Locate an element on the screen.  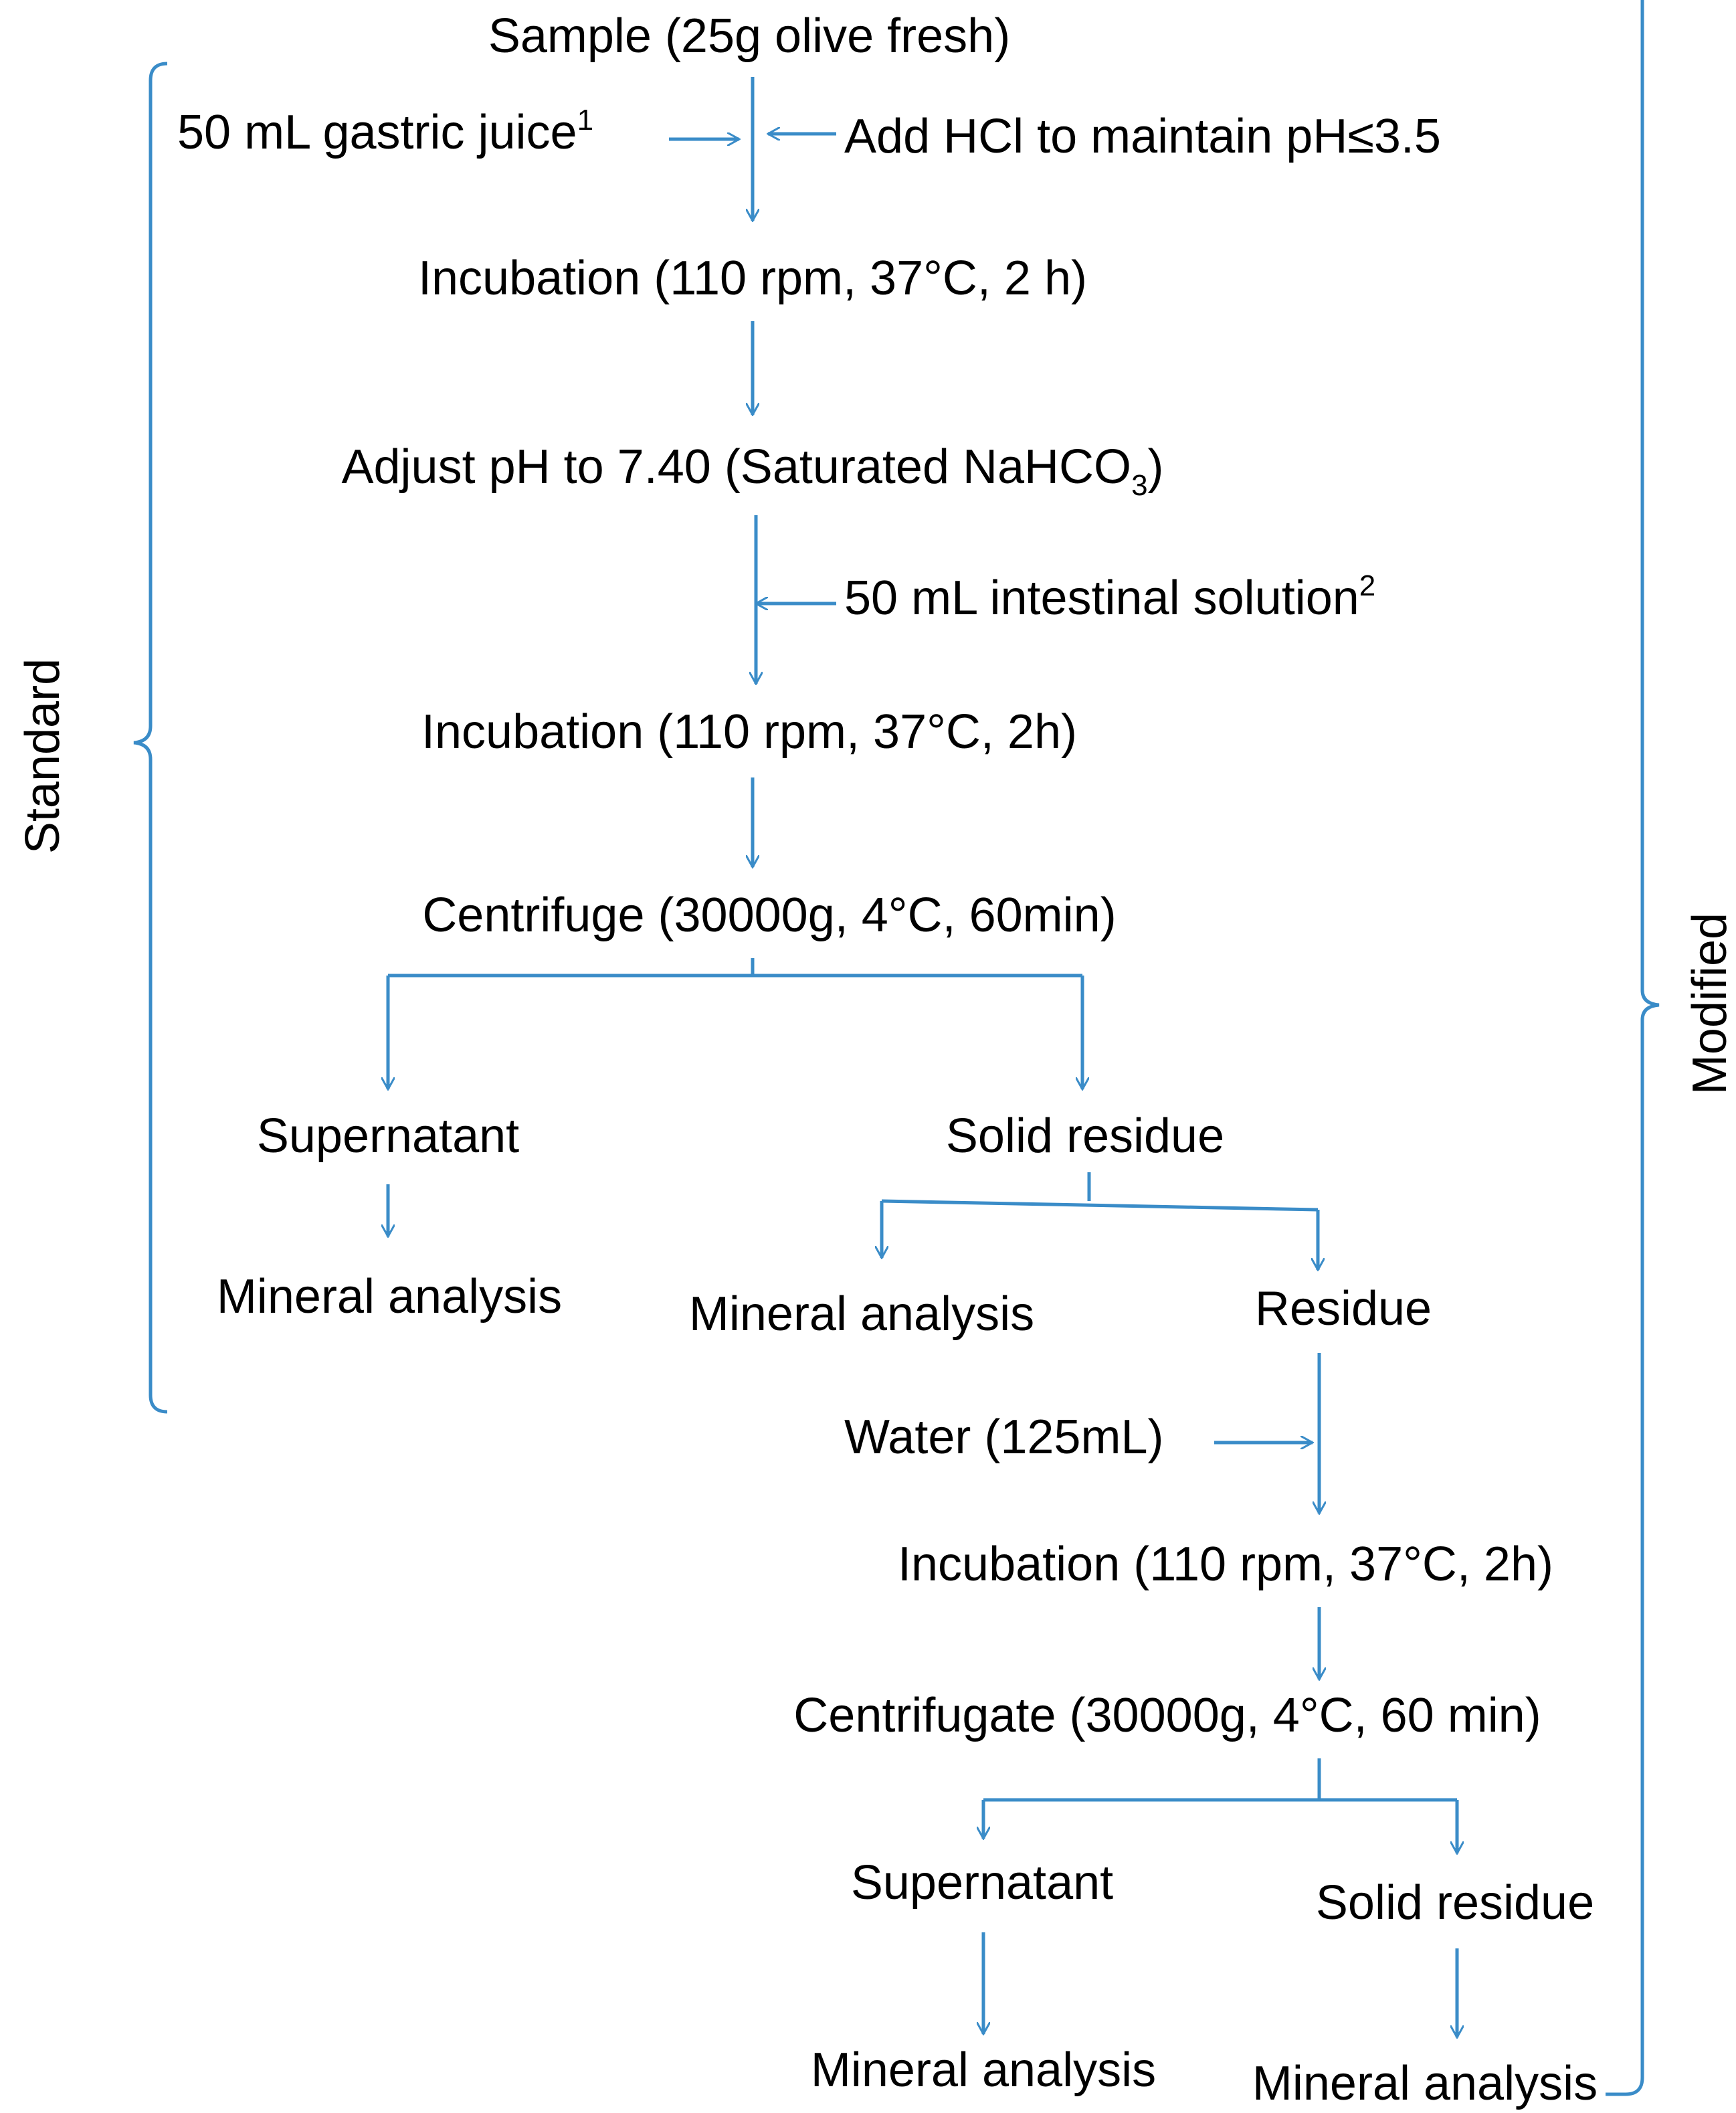
node-supernatant-2: Supernatant is located at coordinates (982, 1883).